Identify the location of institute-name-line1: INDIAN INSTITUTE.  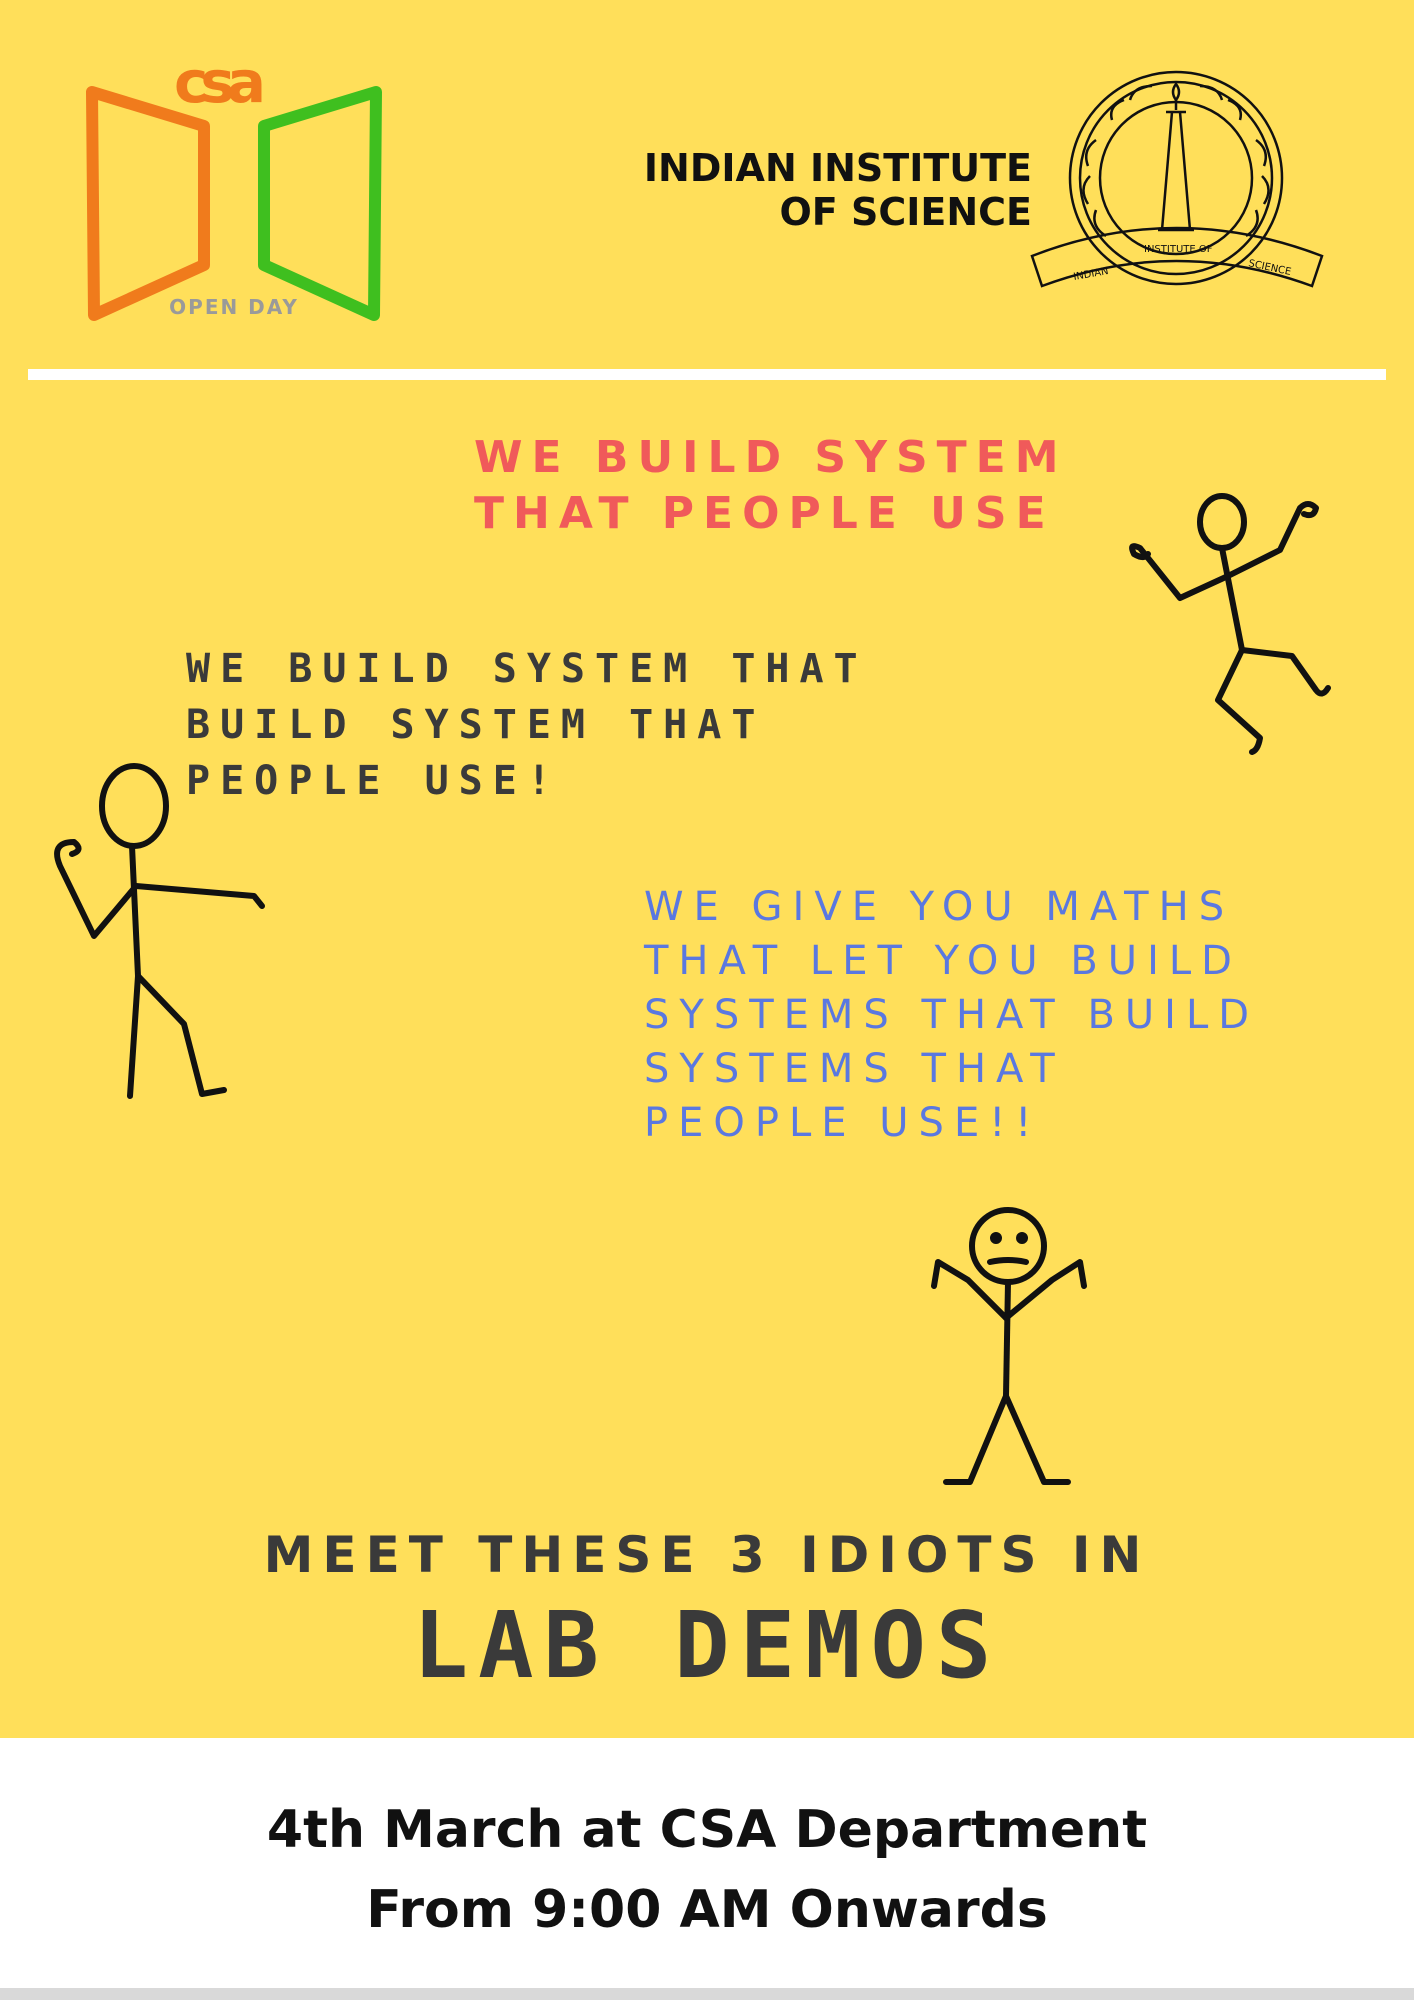
(837, 168).